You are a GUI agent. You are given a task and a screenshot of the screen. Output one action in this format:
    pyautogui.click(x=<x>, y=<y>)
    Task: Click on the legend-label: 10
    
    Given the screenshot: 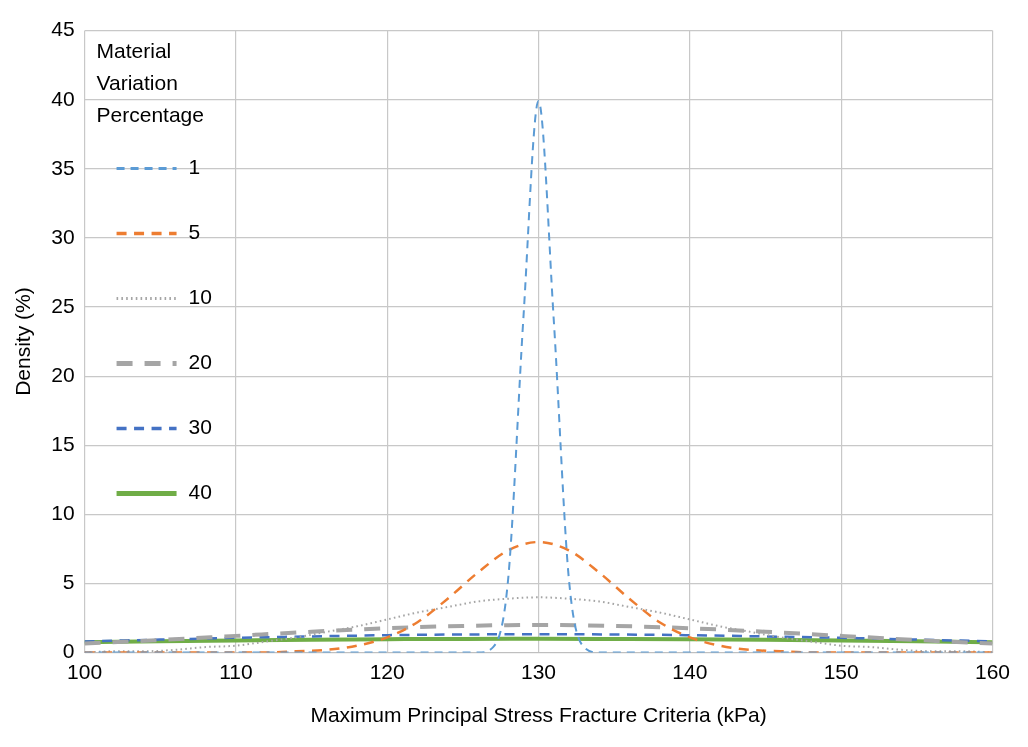 What is the action you would take?
    pyautogui.click(x=200, y=297)
    